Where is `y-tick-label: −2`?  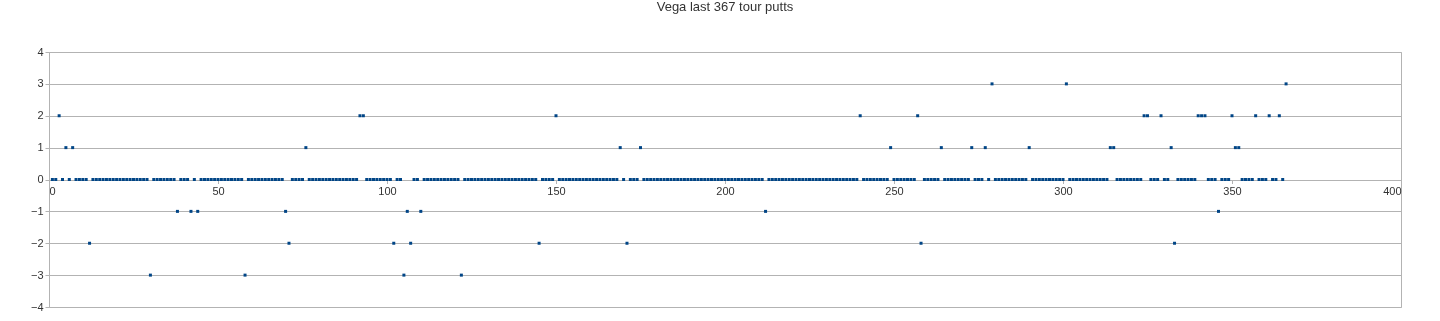
y-tick-label: −2 is located at coordinates (37, 242).